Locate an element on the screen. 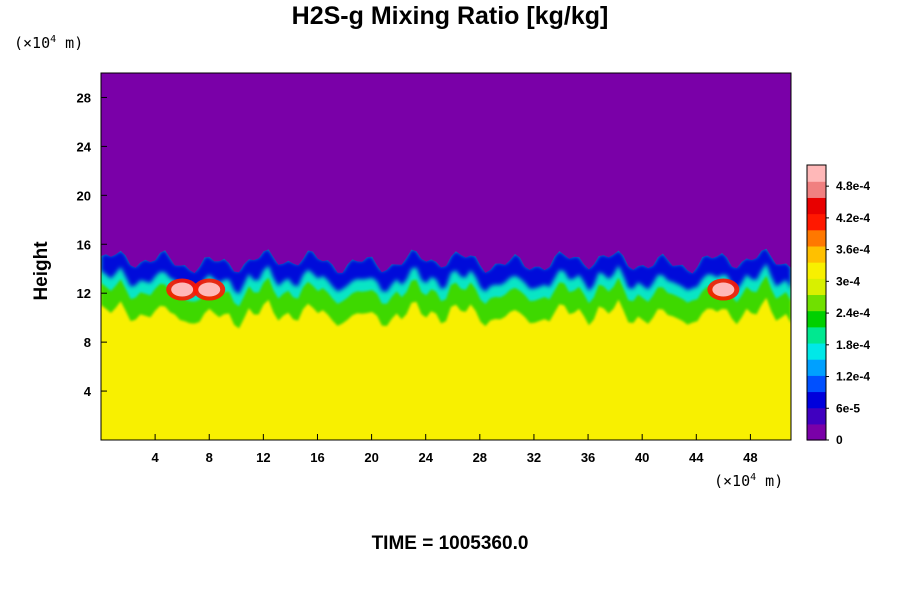 The height and width of the screenshot is (600, 900). x-axis-unit: (×104 m) is located at coordinates (749, 481).